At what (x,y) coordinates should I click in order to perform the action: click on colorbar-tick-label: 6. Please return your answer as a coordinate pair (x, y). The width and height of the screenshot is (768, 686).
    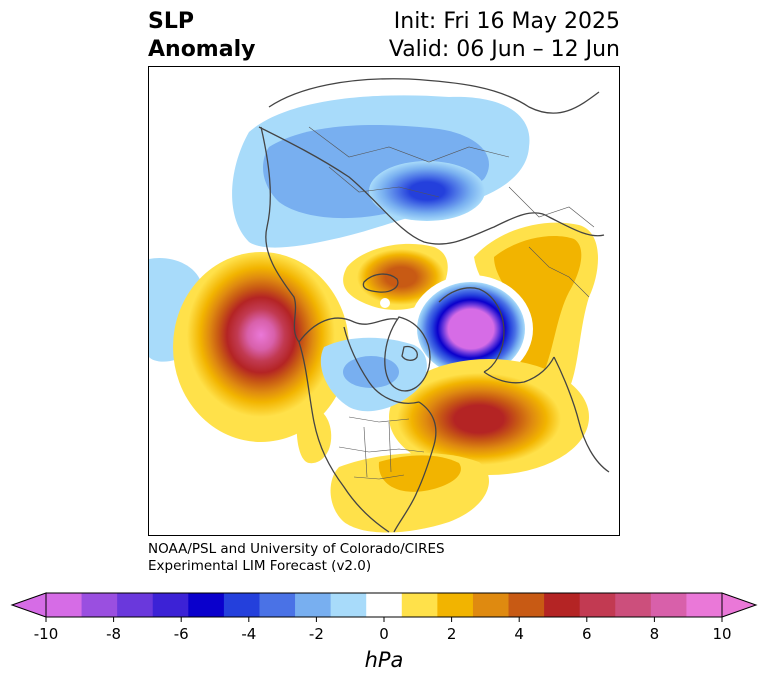
    Looking at the image, I should click on (587, 634).